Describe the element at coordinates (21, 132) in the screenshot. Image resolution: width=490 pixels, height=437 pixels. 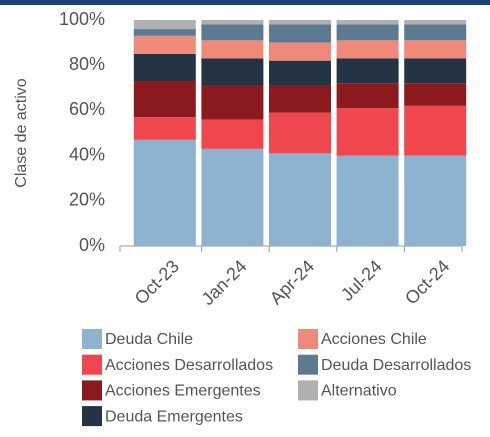
I see `y-axis-label: Clase de activo` at that location.